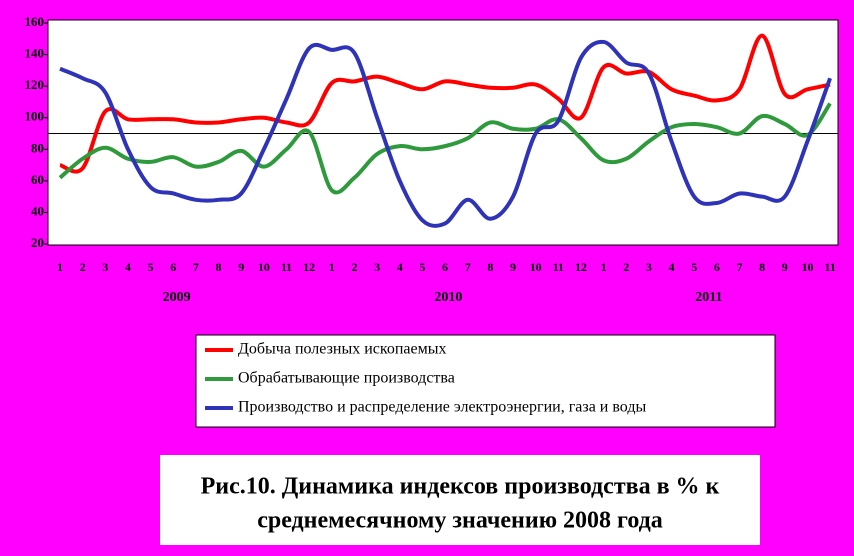  I want to click on y-tick-label: 80, so click(37, 147).